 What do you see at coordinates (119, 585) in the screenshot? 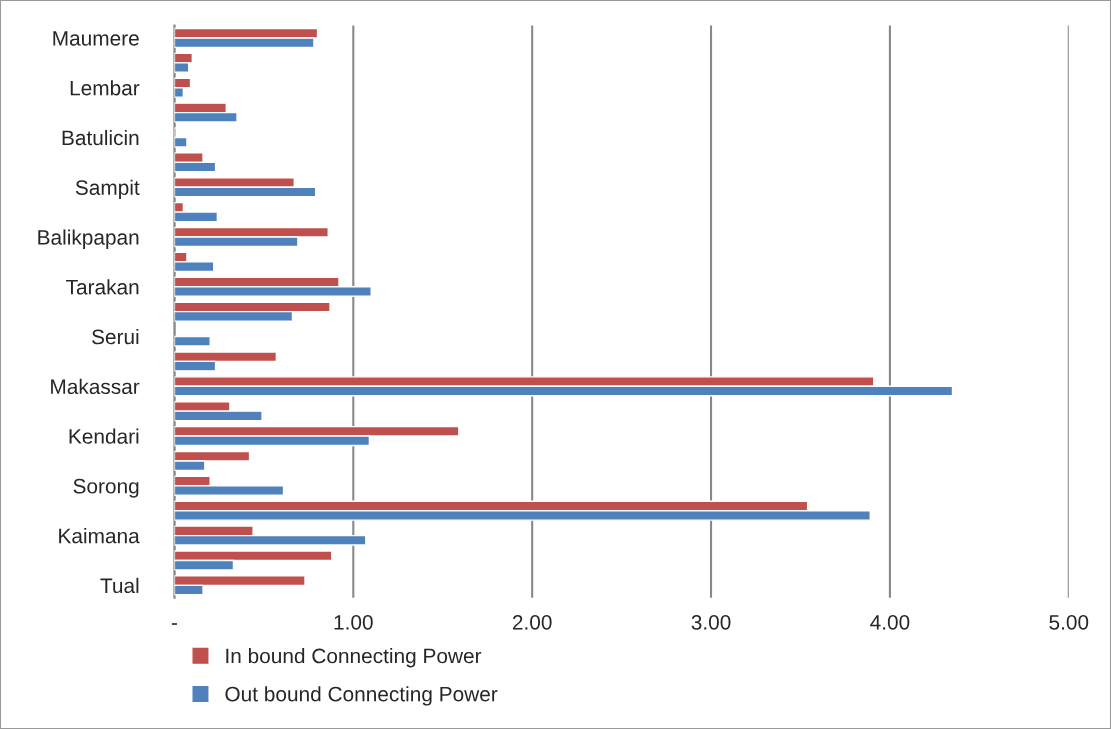
I see `y-tick-label: Tual` at bounding box center [119, 585].